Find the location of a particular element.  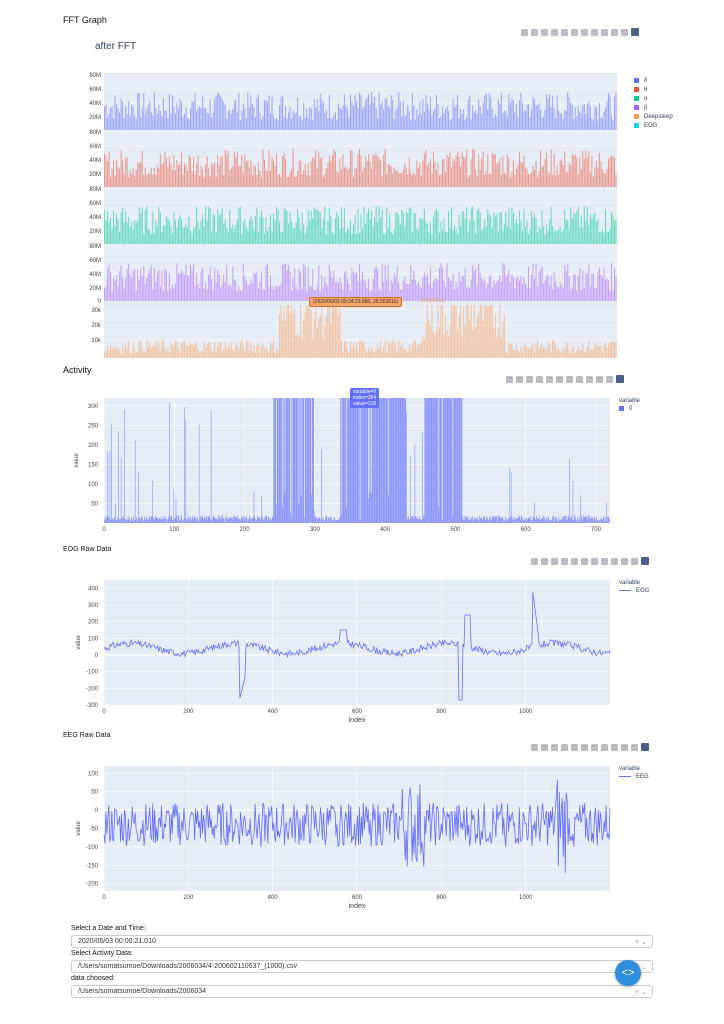

legend-item: EOG is located at coordinates (634, 590).